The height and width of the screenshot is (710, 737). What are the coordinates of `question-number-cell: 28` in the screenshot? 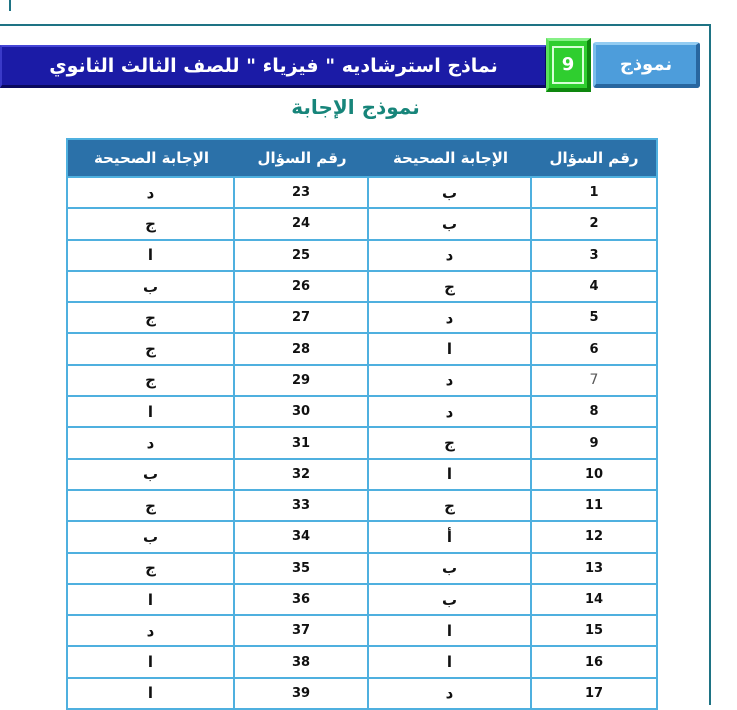 It's located at (302, 349).